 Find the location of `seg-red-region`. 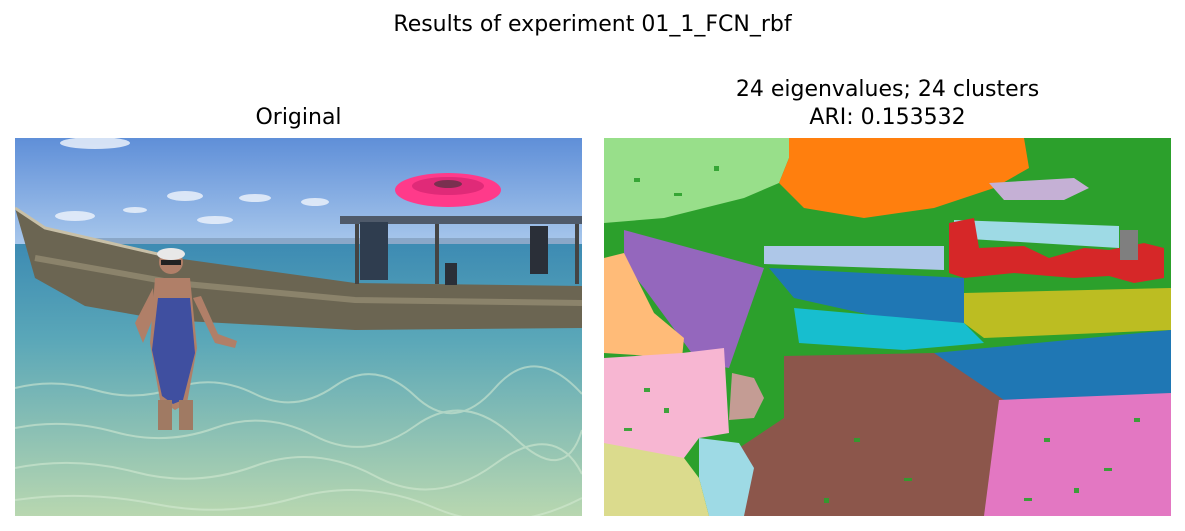

seg-red-region is located at coordinates (1056, 250).